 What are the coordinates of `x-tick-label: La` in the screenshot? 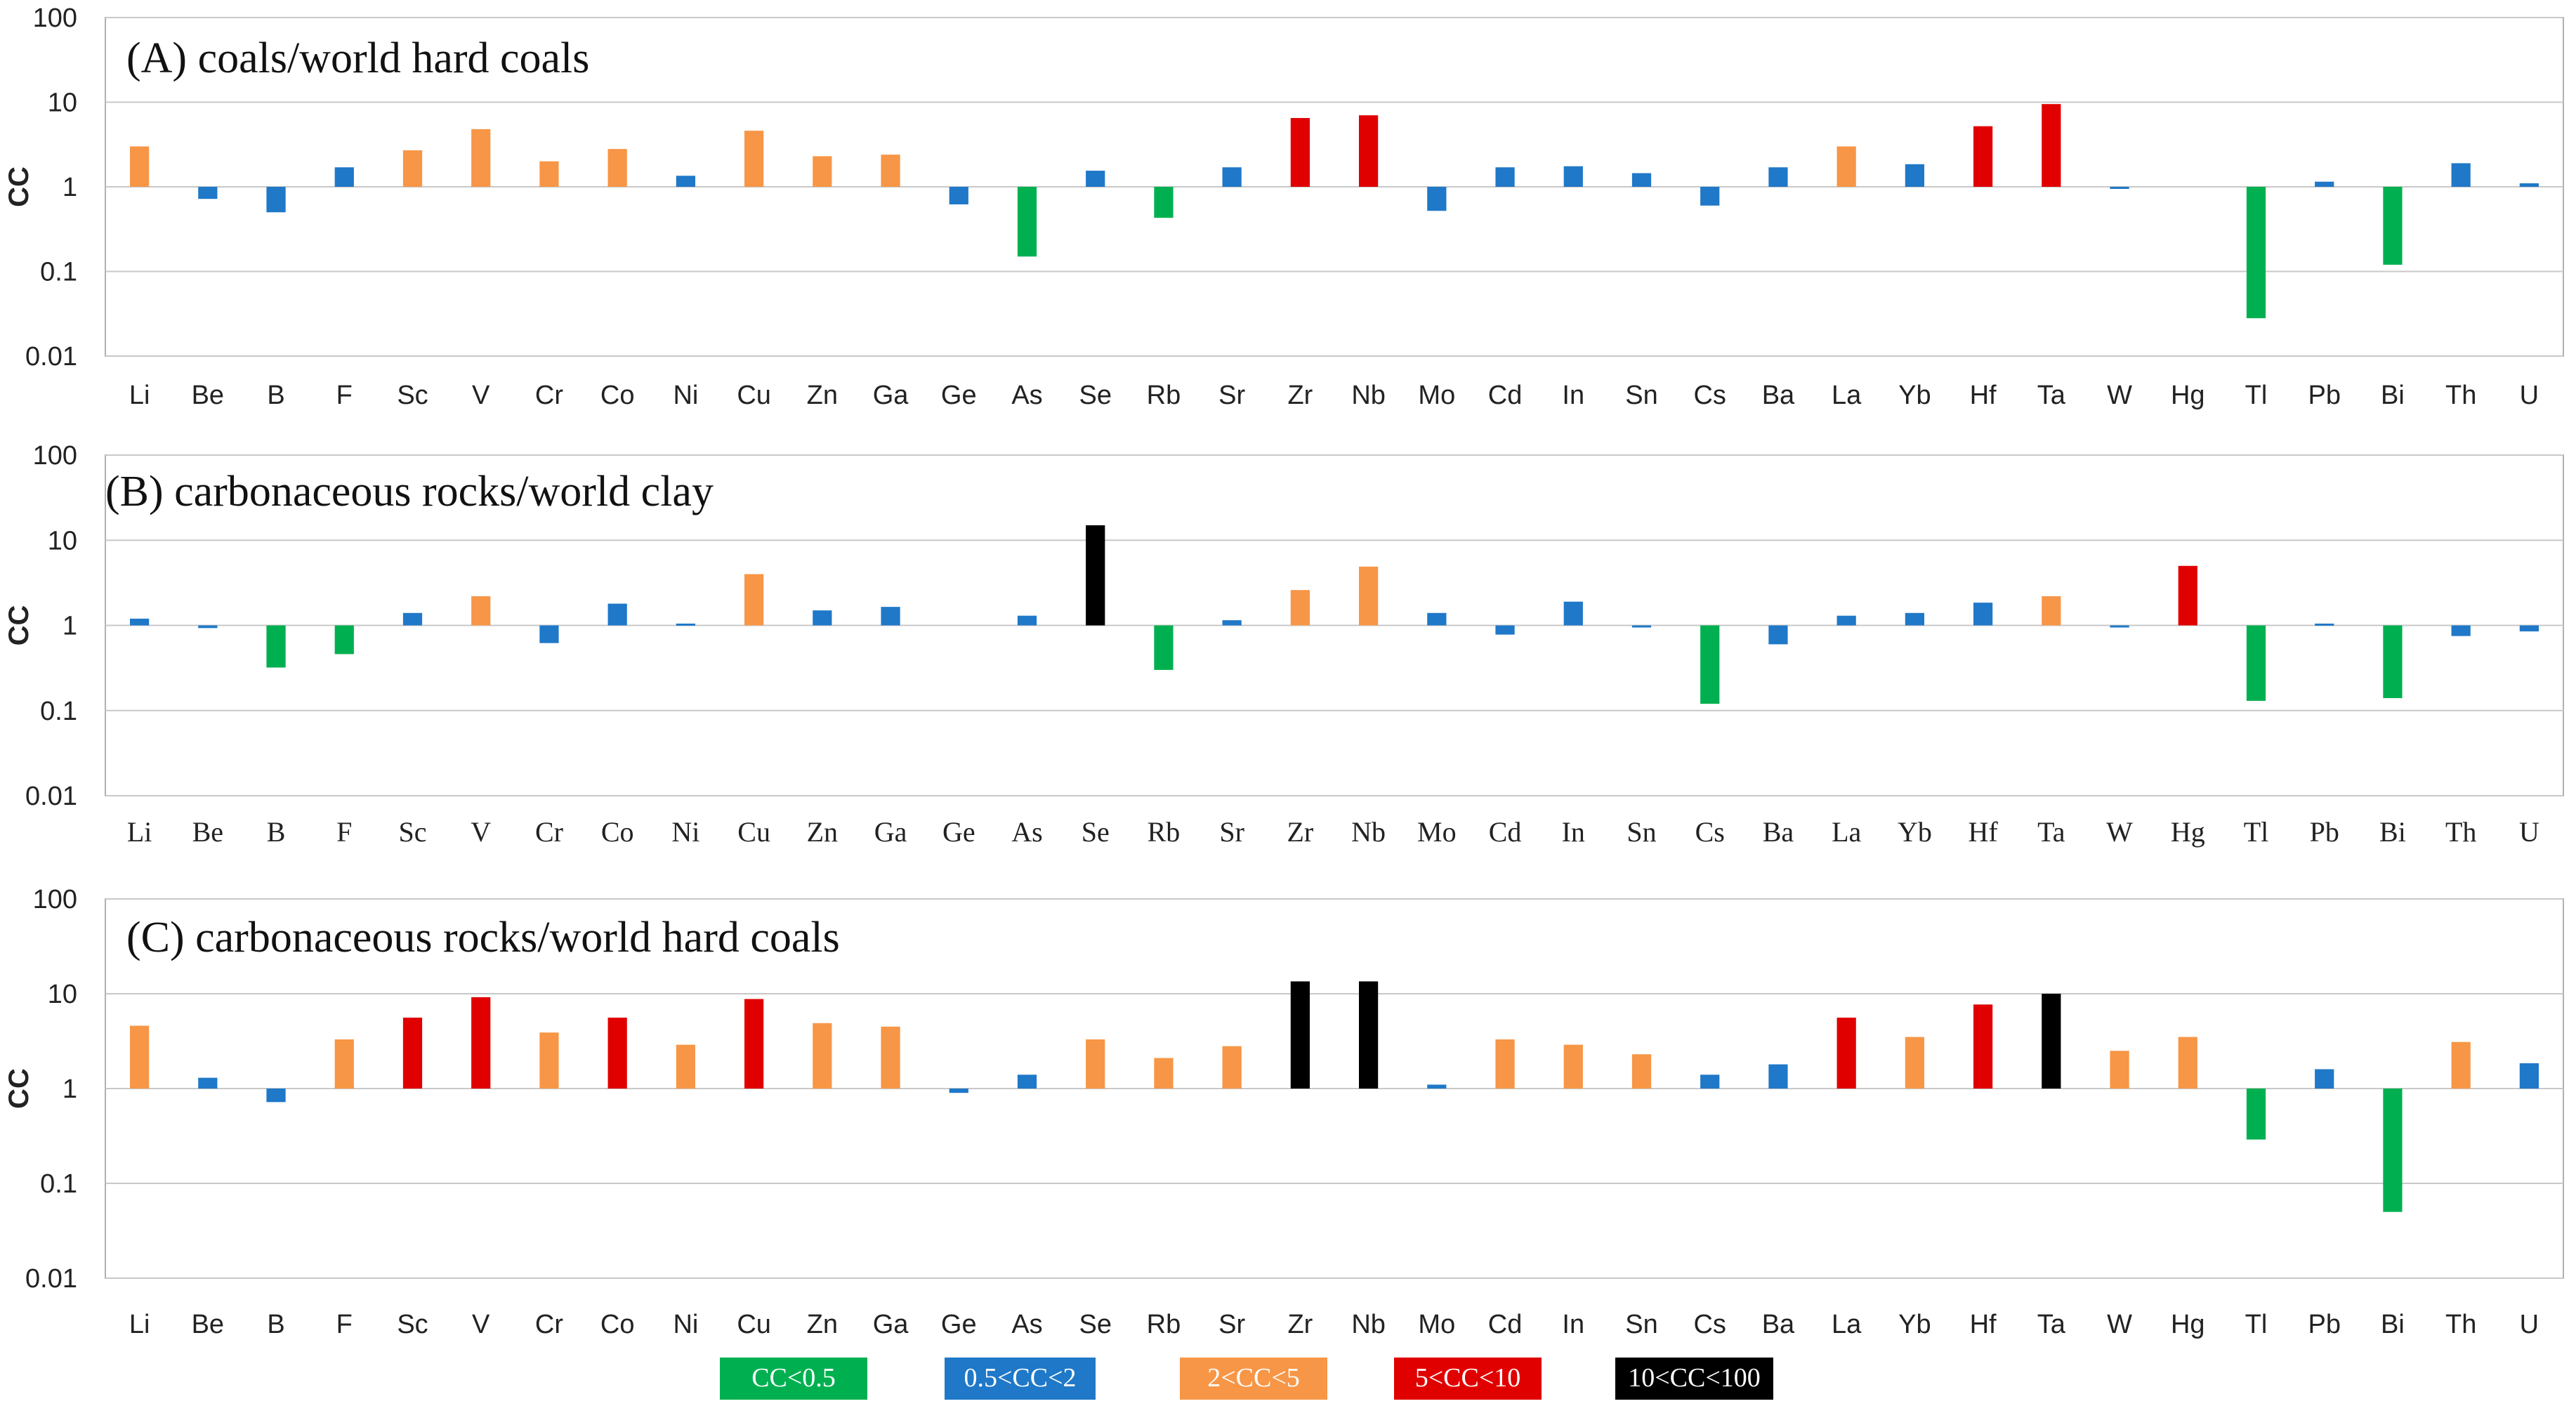 It's located at (1846, 832).